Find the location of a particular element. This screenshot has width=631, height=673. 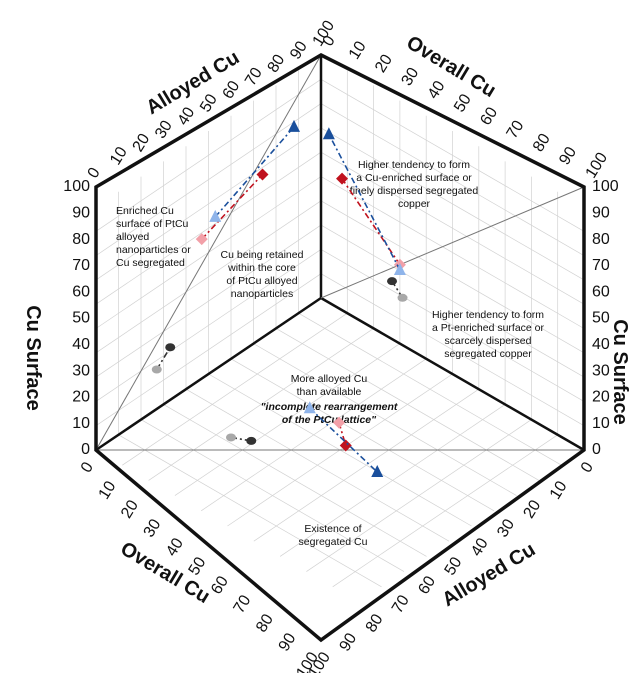

tick-label-alloyed-cu-top: 80 is located at coordinates (277, 64).